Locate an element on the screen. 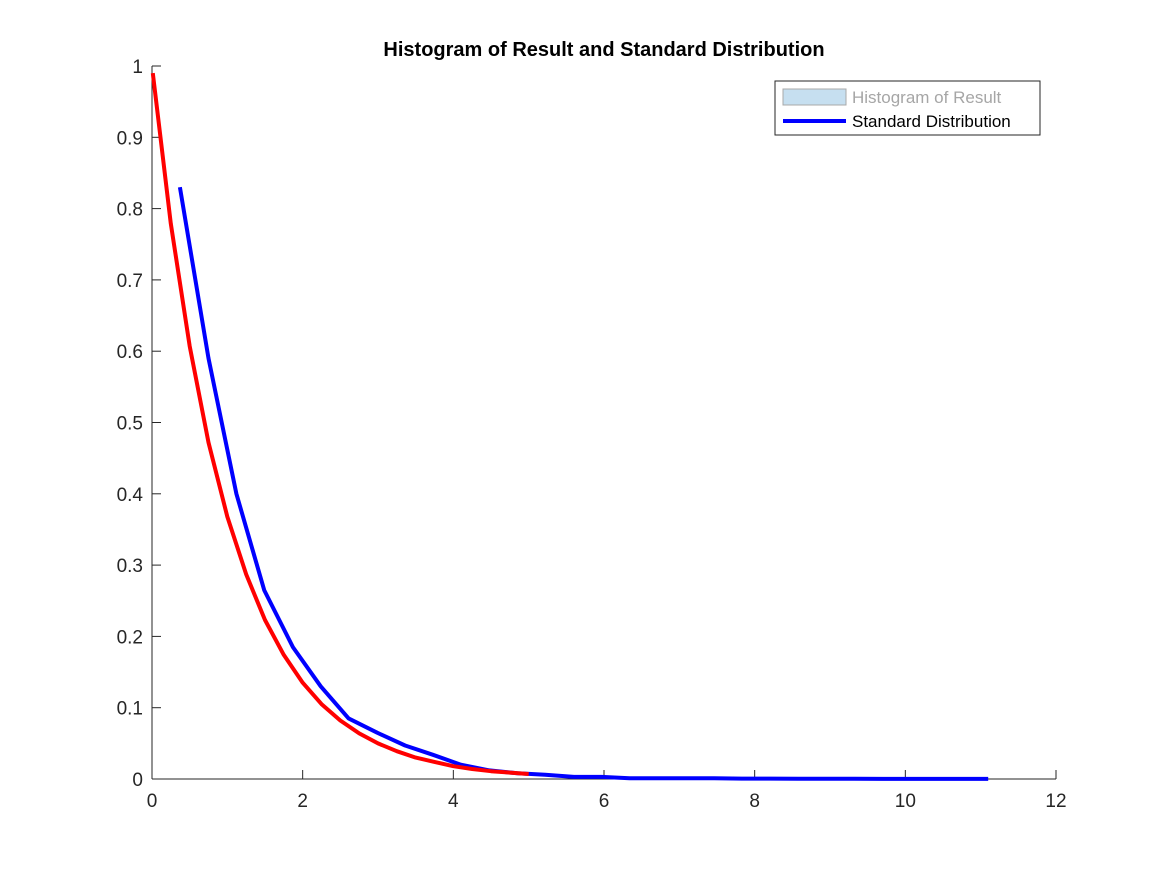  x-tick-label: 10 is located at coordinates (905, 801).